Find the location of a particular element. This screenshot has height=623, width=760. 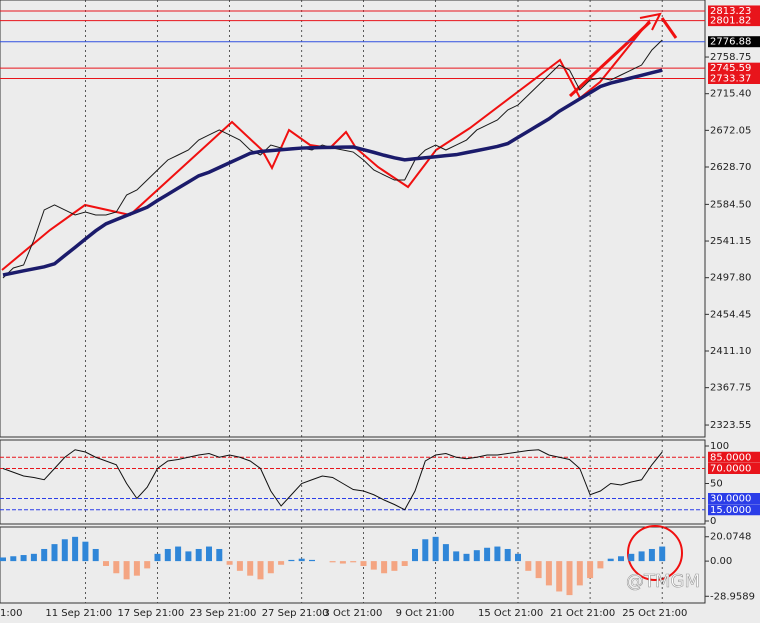

y-tick-label: 2758.75 is located at coordinates (730, 57).